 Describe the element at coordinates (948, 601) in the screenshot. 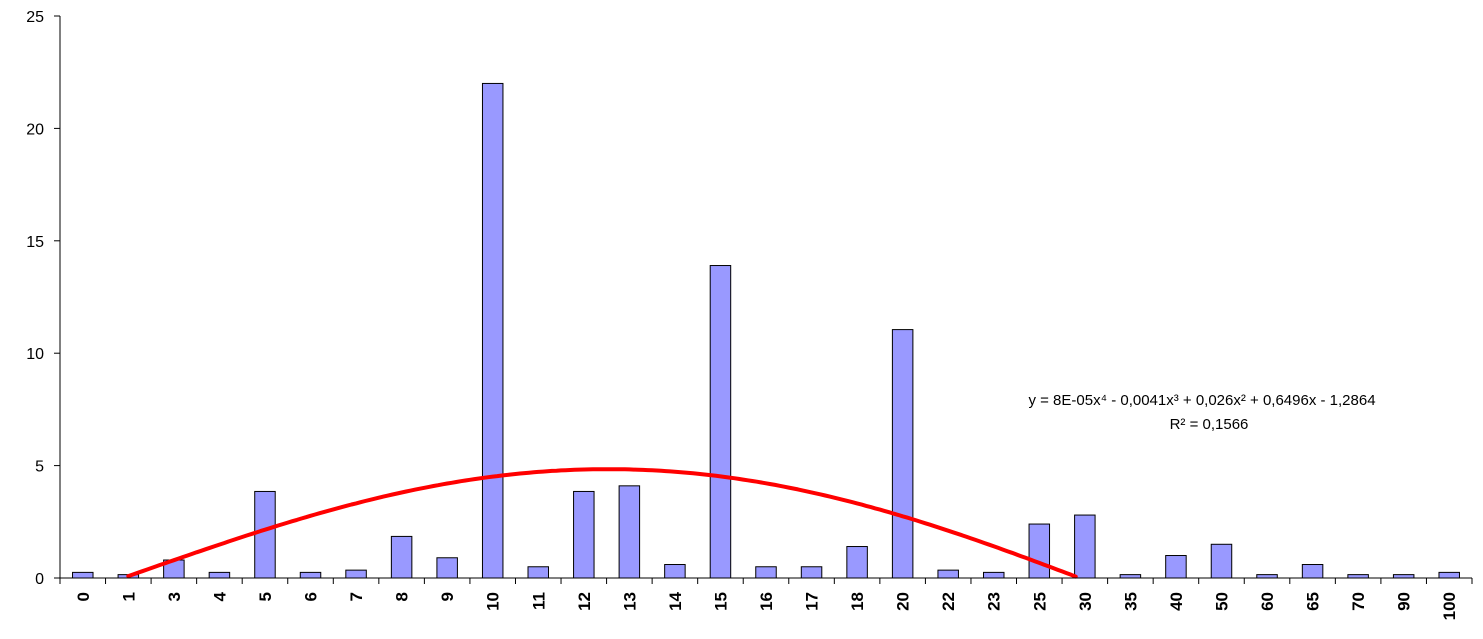

I see `x-tick-label: 22` at that location.